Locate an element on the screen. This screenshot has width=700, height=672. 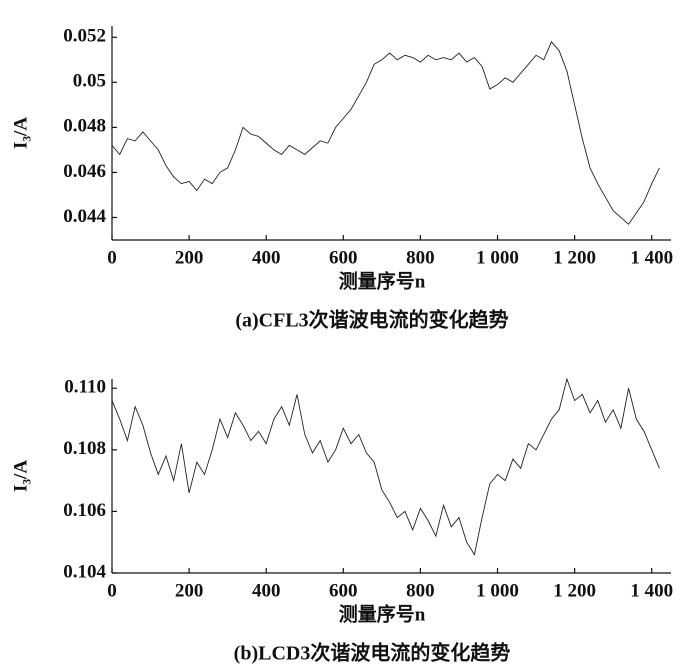
y-tick-label: 0.110 is located at coordinates (85, 387).